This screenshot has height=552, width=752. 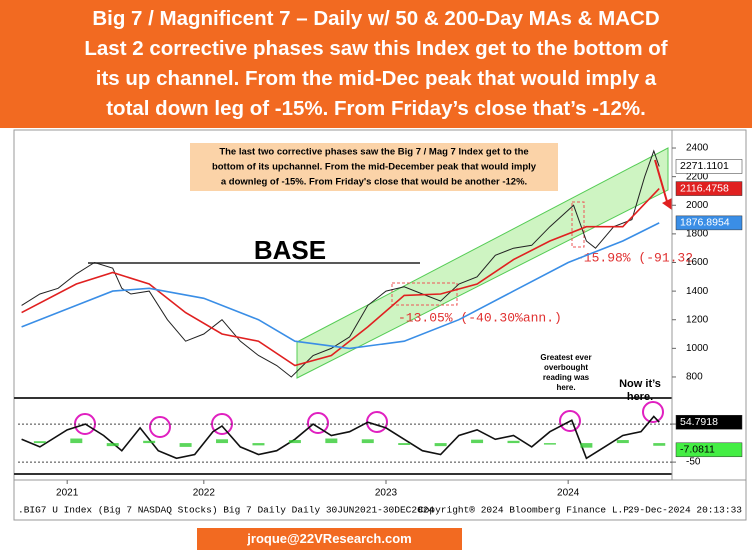 What do you see at coordinates (699, 422) in the screenshot?
I see `value-tag-label: 54.7918` at bounding box center [699, 422].